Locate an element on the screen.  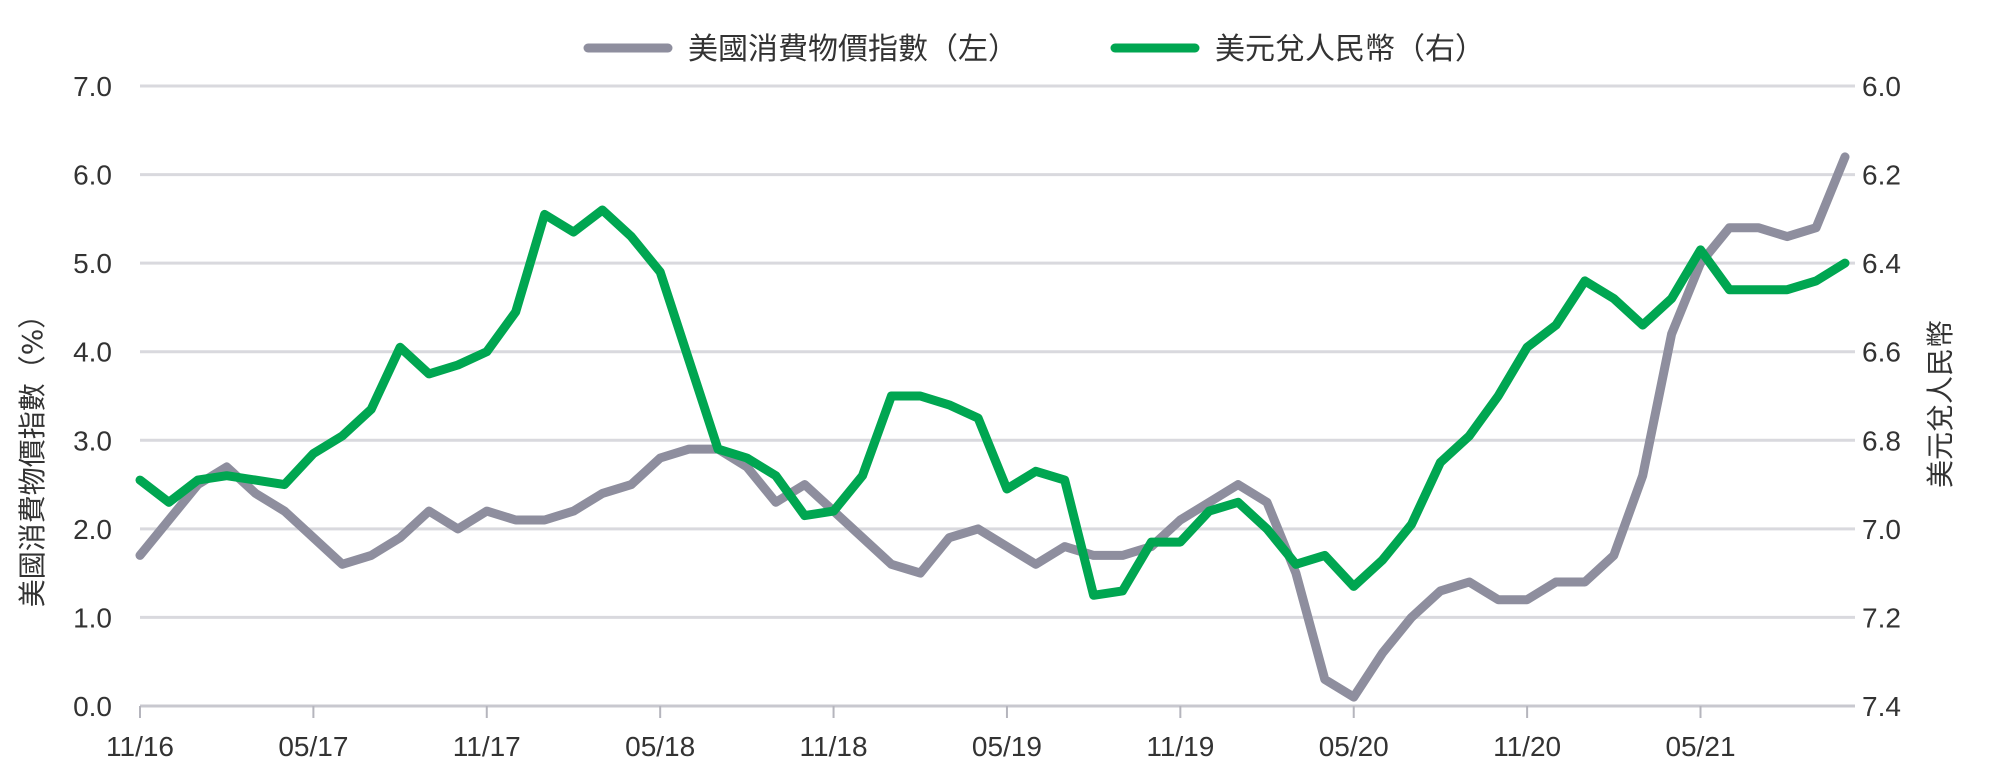
y-axis-right-title: 美元兌人民幣 is located at coordinates (1940, 404).